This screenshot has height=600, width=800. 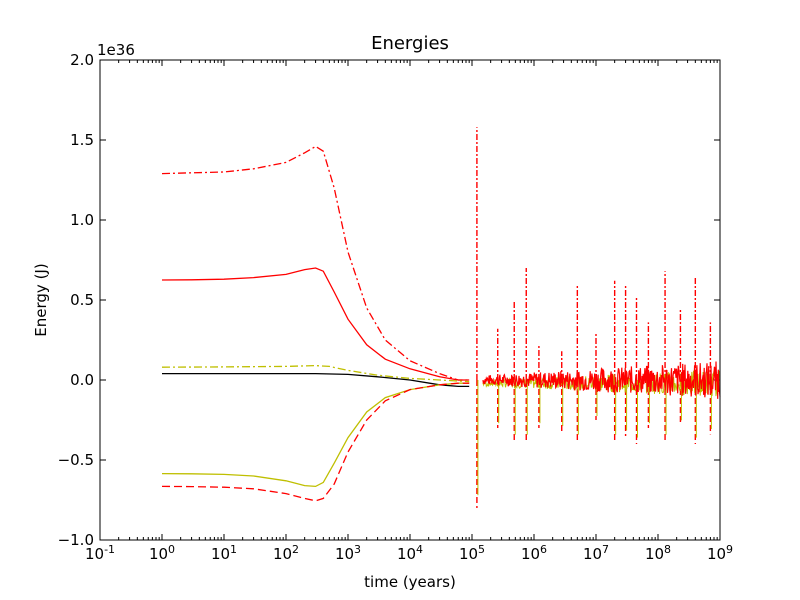 What do you see at coordinates (82, 60) in the screenshot?
I see `y-tick-label: 2.0` at bounding box center [82, 60].